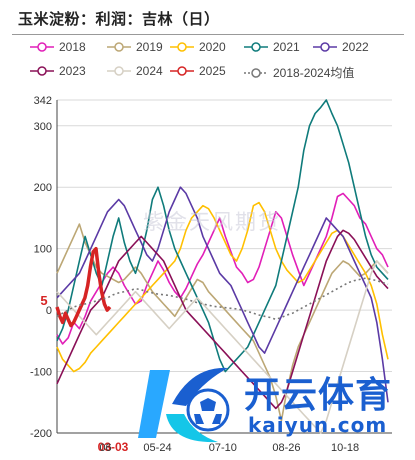  I want to click on y-tick-label: 0, so click(49, 311).